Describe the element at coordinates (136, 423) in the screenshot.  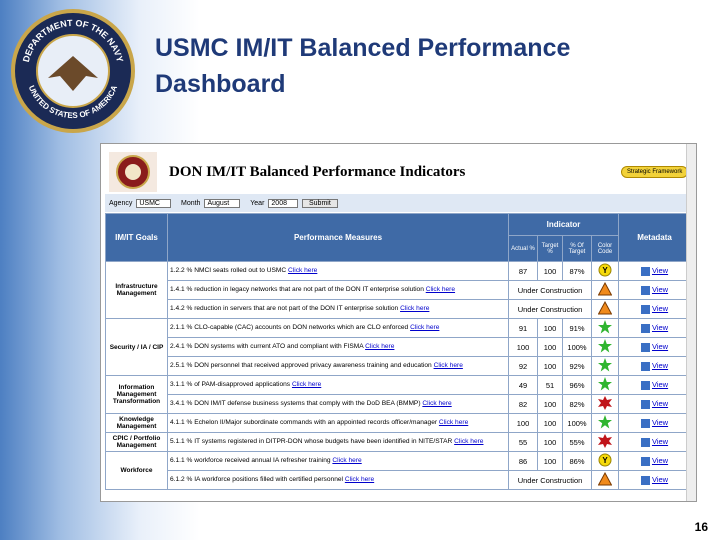
I see `goal-cell: Knowledge Management` at that location.